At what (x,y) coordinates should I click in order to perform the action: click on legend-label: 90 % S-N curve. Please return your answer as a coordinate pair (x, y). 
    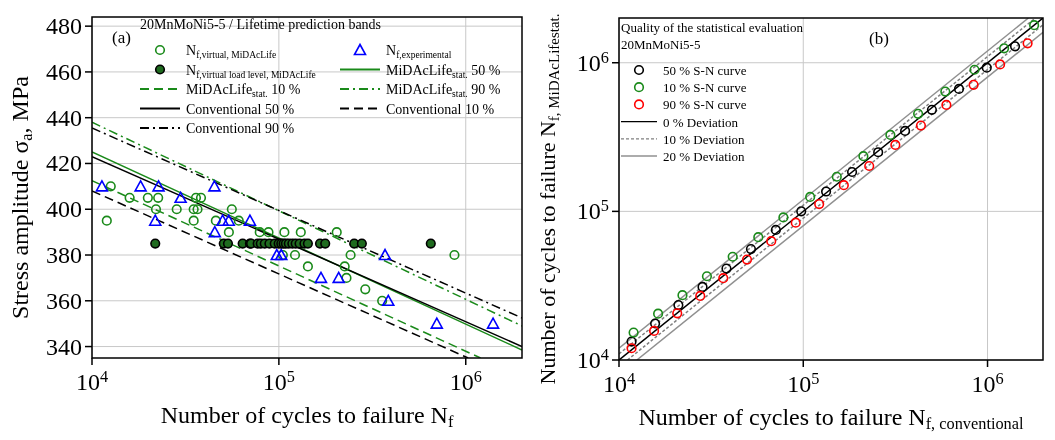
    Looking at the image, I should click on (705, 105).